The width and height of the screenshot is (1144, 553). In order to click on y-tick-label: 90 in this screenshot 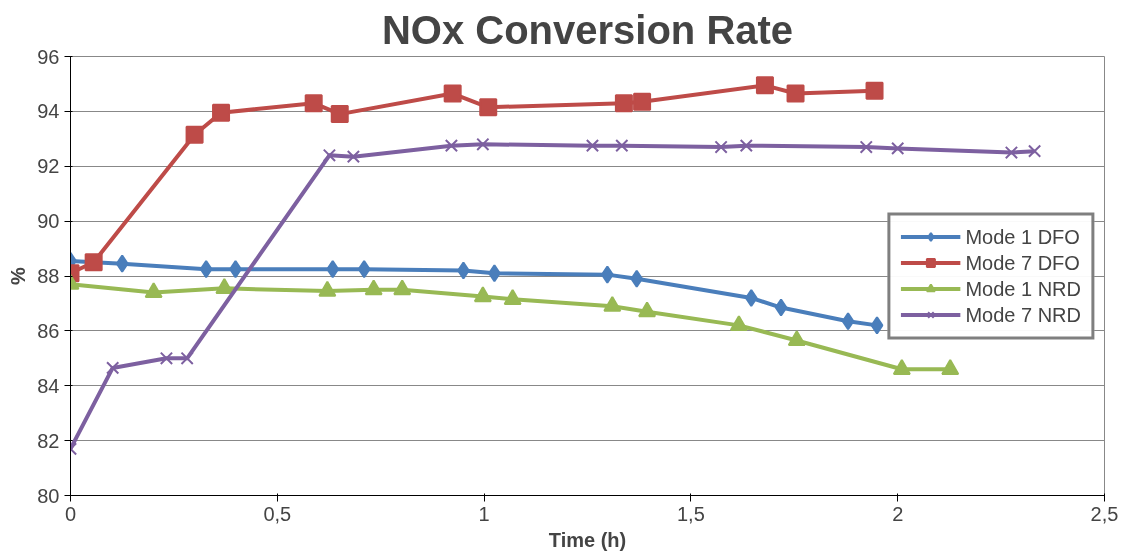, I will do `click(48, 221)`.